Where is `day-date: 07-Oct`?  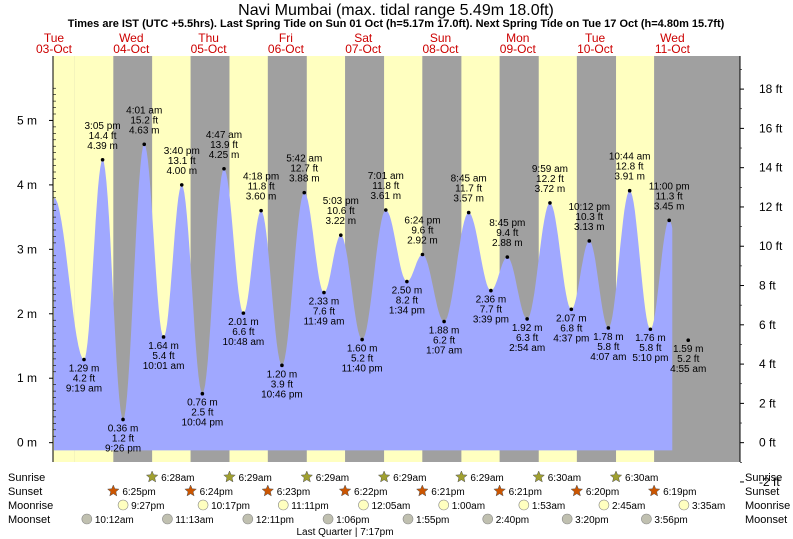
day-date: 07-Oct is located at coordinates (363, 49).